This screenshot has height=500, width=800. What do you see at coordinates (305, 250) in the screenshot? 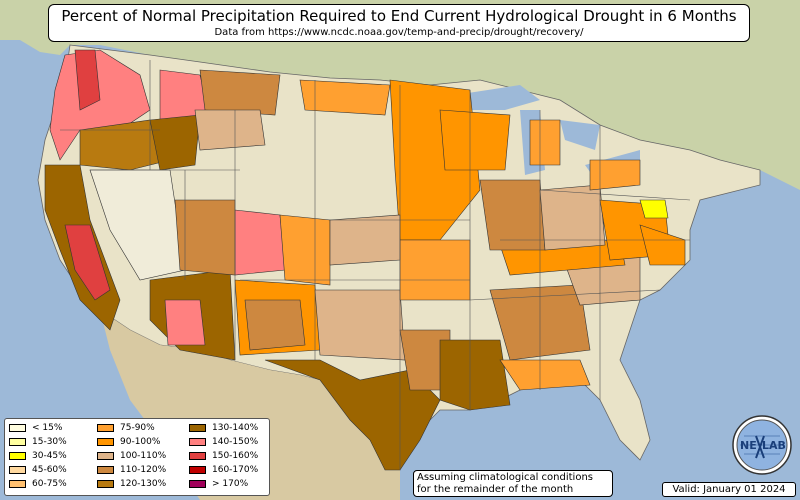
I see `region-colorado-orange` at bounding box center [305, 250].